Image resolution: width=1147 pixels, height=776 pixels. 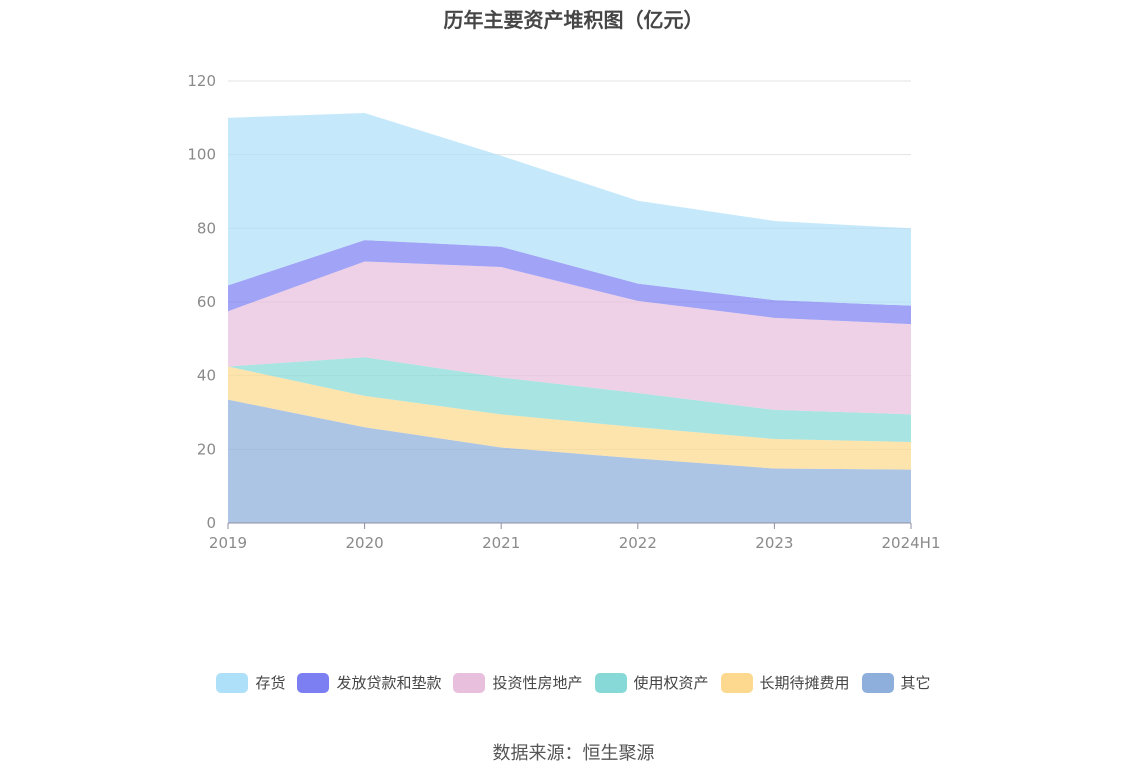 What do you see at coordinates (896, 682) in the screenshot?
I see `legend-item: 其它` at bounding box center [896, 682].